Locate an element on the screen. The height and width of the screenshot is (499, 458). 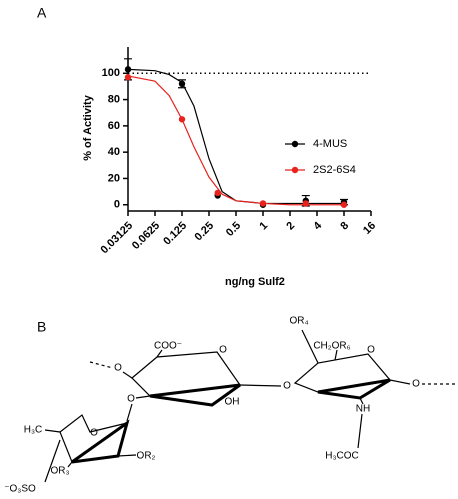
y-tick-label: 60 is located at coordinates (114, 126).